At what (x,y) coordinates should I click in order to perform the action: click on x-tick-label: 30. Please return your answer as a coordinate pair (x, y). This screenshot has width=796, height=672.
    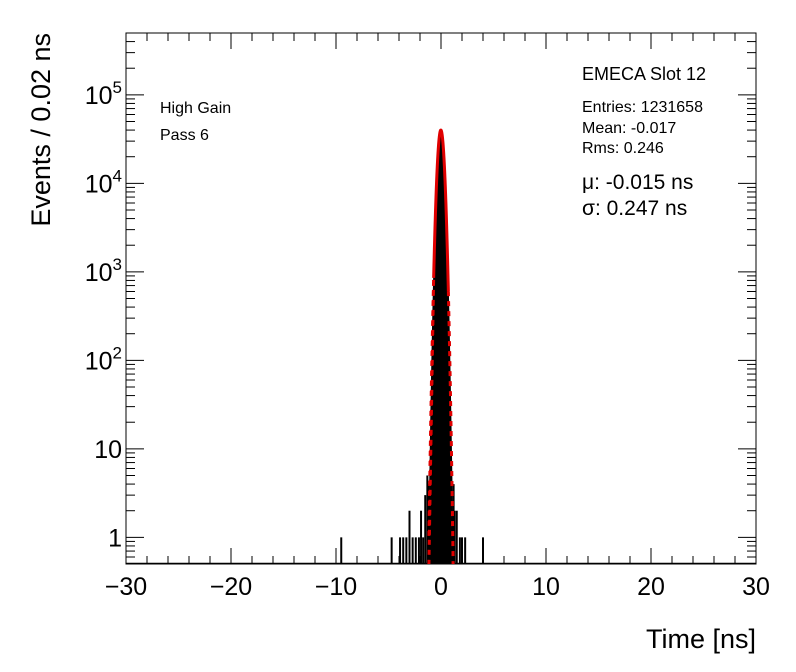
    Looking at the image, I should click on (756, 587).